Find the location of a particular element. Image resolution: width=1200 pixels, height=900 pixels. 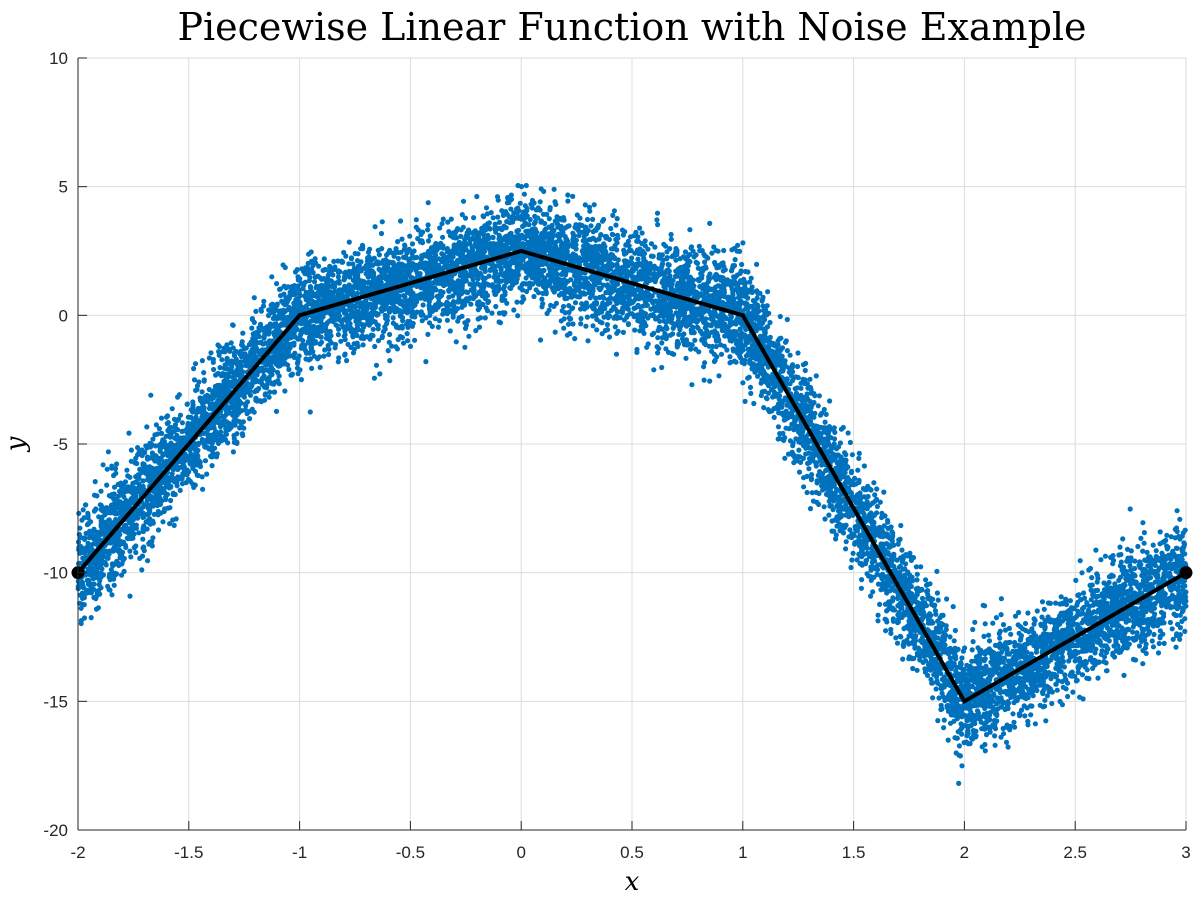

x-tick-label-7: 1.5 is located at coordinates (854, 852).